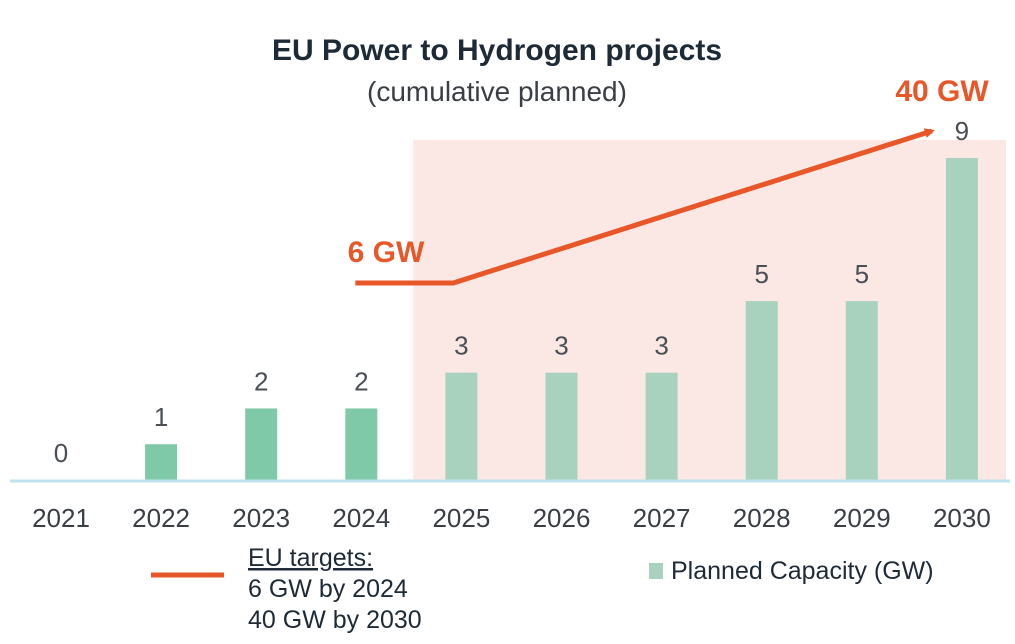 This screenshot has width=1015, height=644. What do you see at coordinates (261, 381) in the screenshot?
I see `data-label-2023: 2` at bounding box center [261, 381].